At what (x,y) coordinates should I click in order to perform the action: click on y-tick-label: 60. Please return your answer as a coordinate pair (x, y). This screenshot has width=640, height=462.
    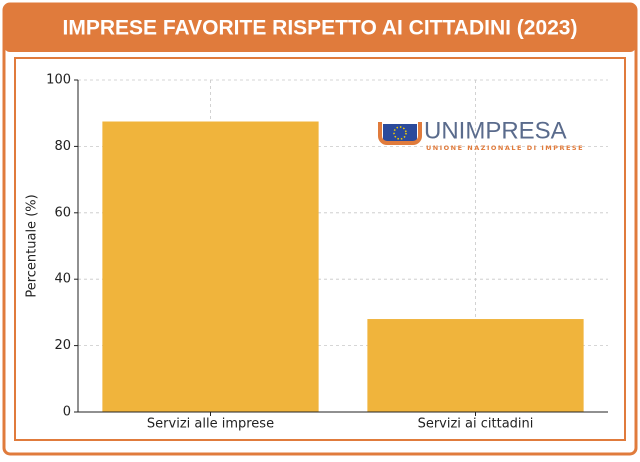
    Looking at the image, I should click on (62, 212).